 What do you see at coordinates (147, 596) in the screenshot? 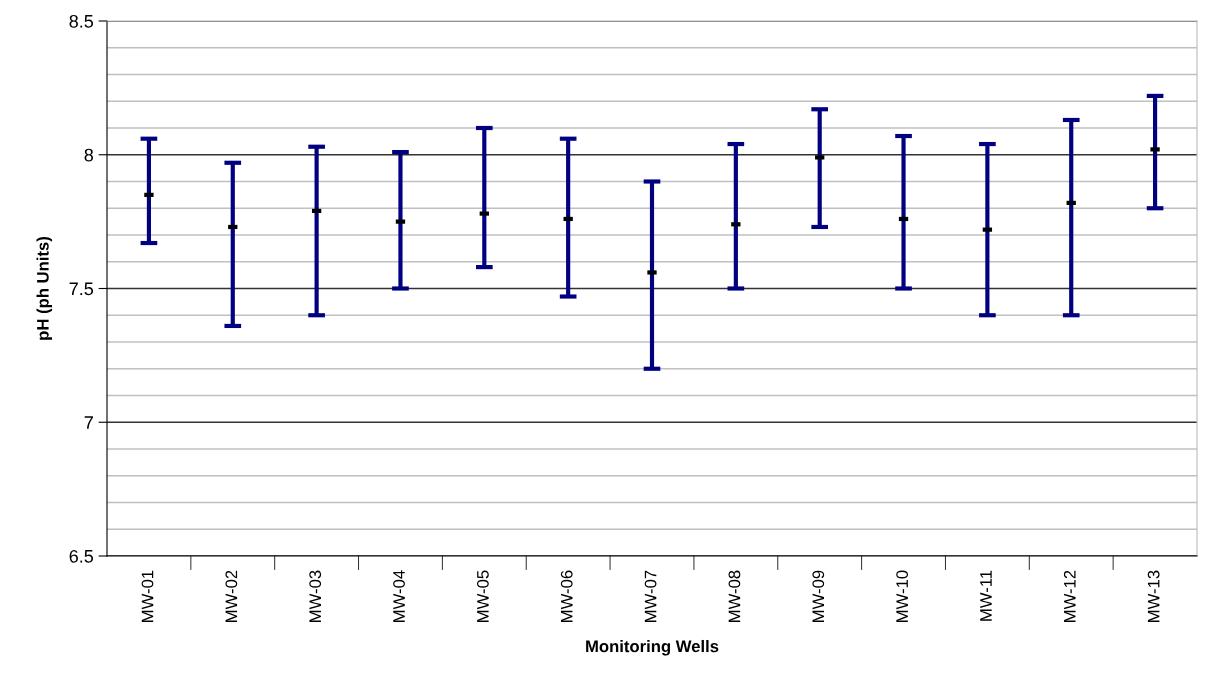
I see `x-tick-label: MW-01` at bounding box center [147, 596].